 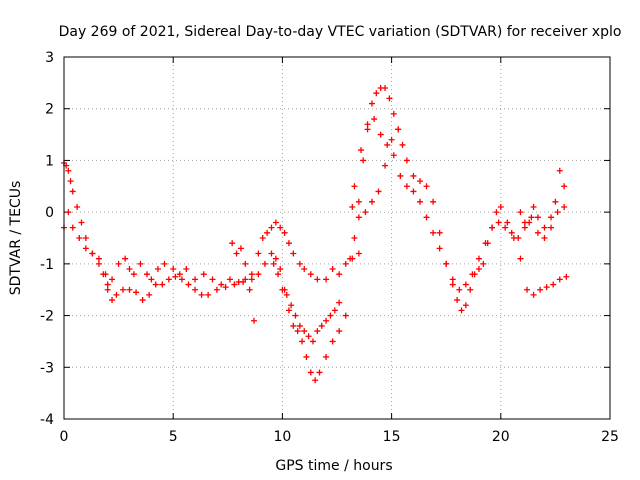 I want to click on y-tick-label: -2, so click(x=47, y=317).